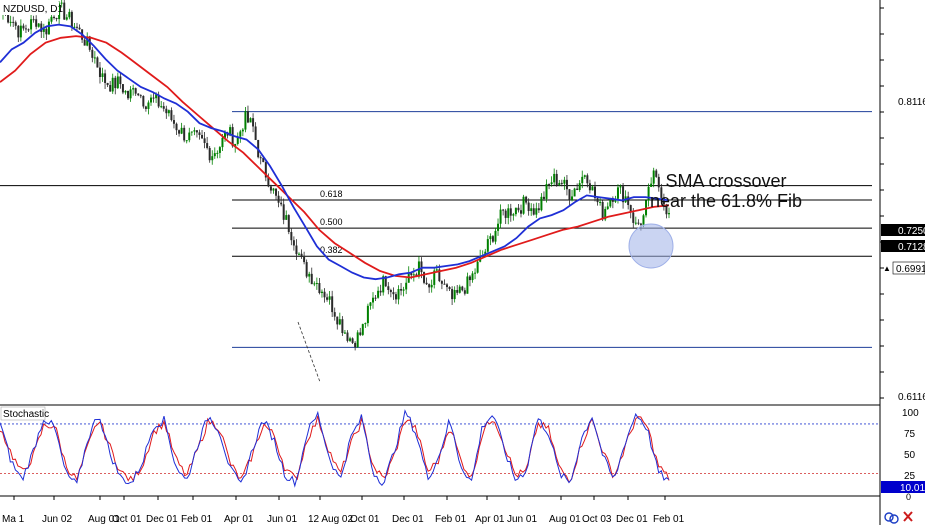  Describe the element at coordinates (440, 448) in the screenshot. I see `stochastic-oscillator` at that location.